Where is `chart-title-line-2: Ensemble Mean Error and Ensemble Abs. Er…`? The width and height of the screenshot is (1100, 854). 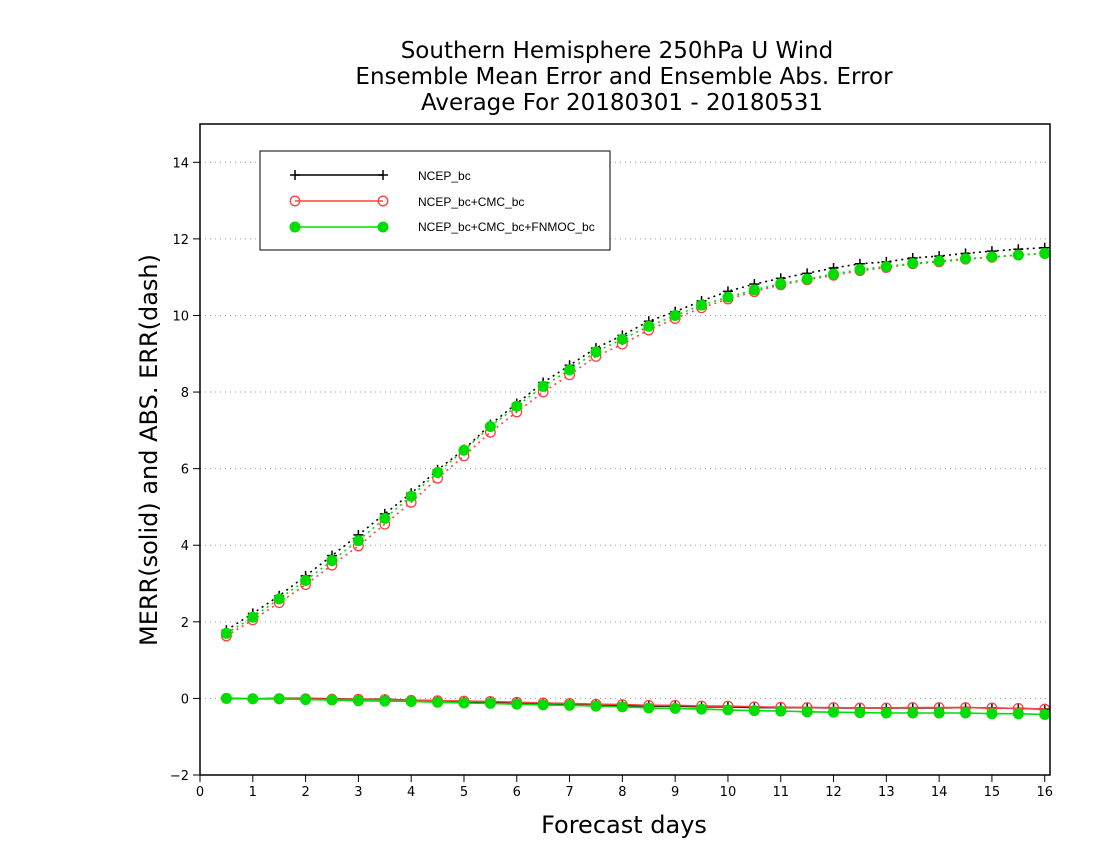 chart-title-line-2: Ensemble Mean Error and Ensemble Abs. Er… is located at coordinates (624, 77).